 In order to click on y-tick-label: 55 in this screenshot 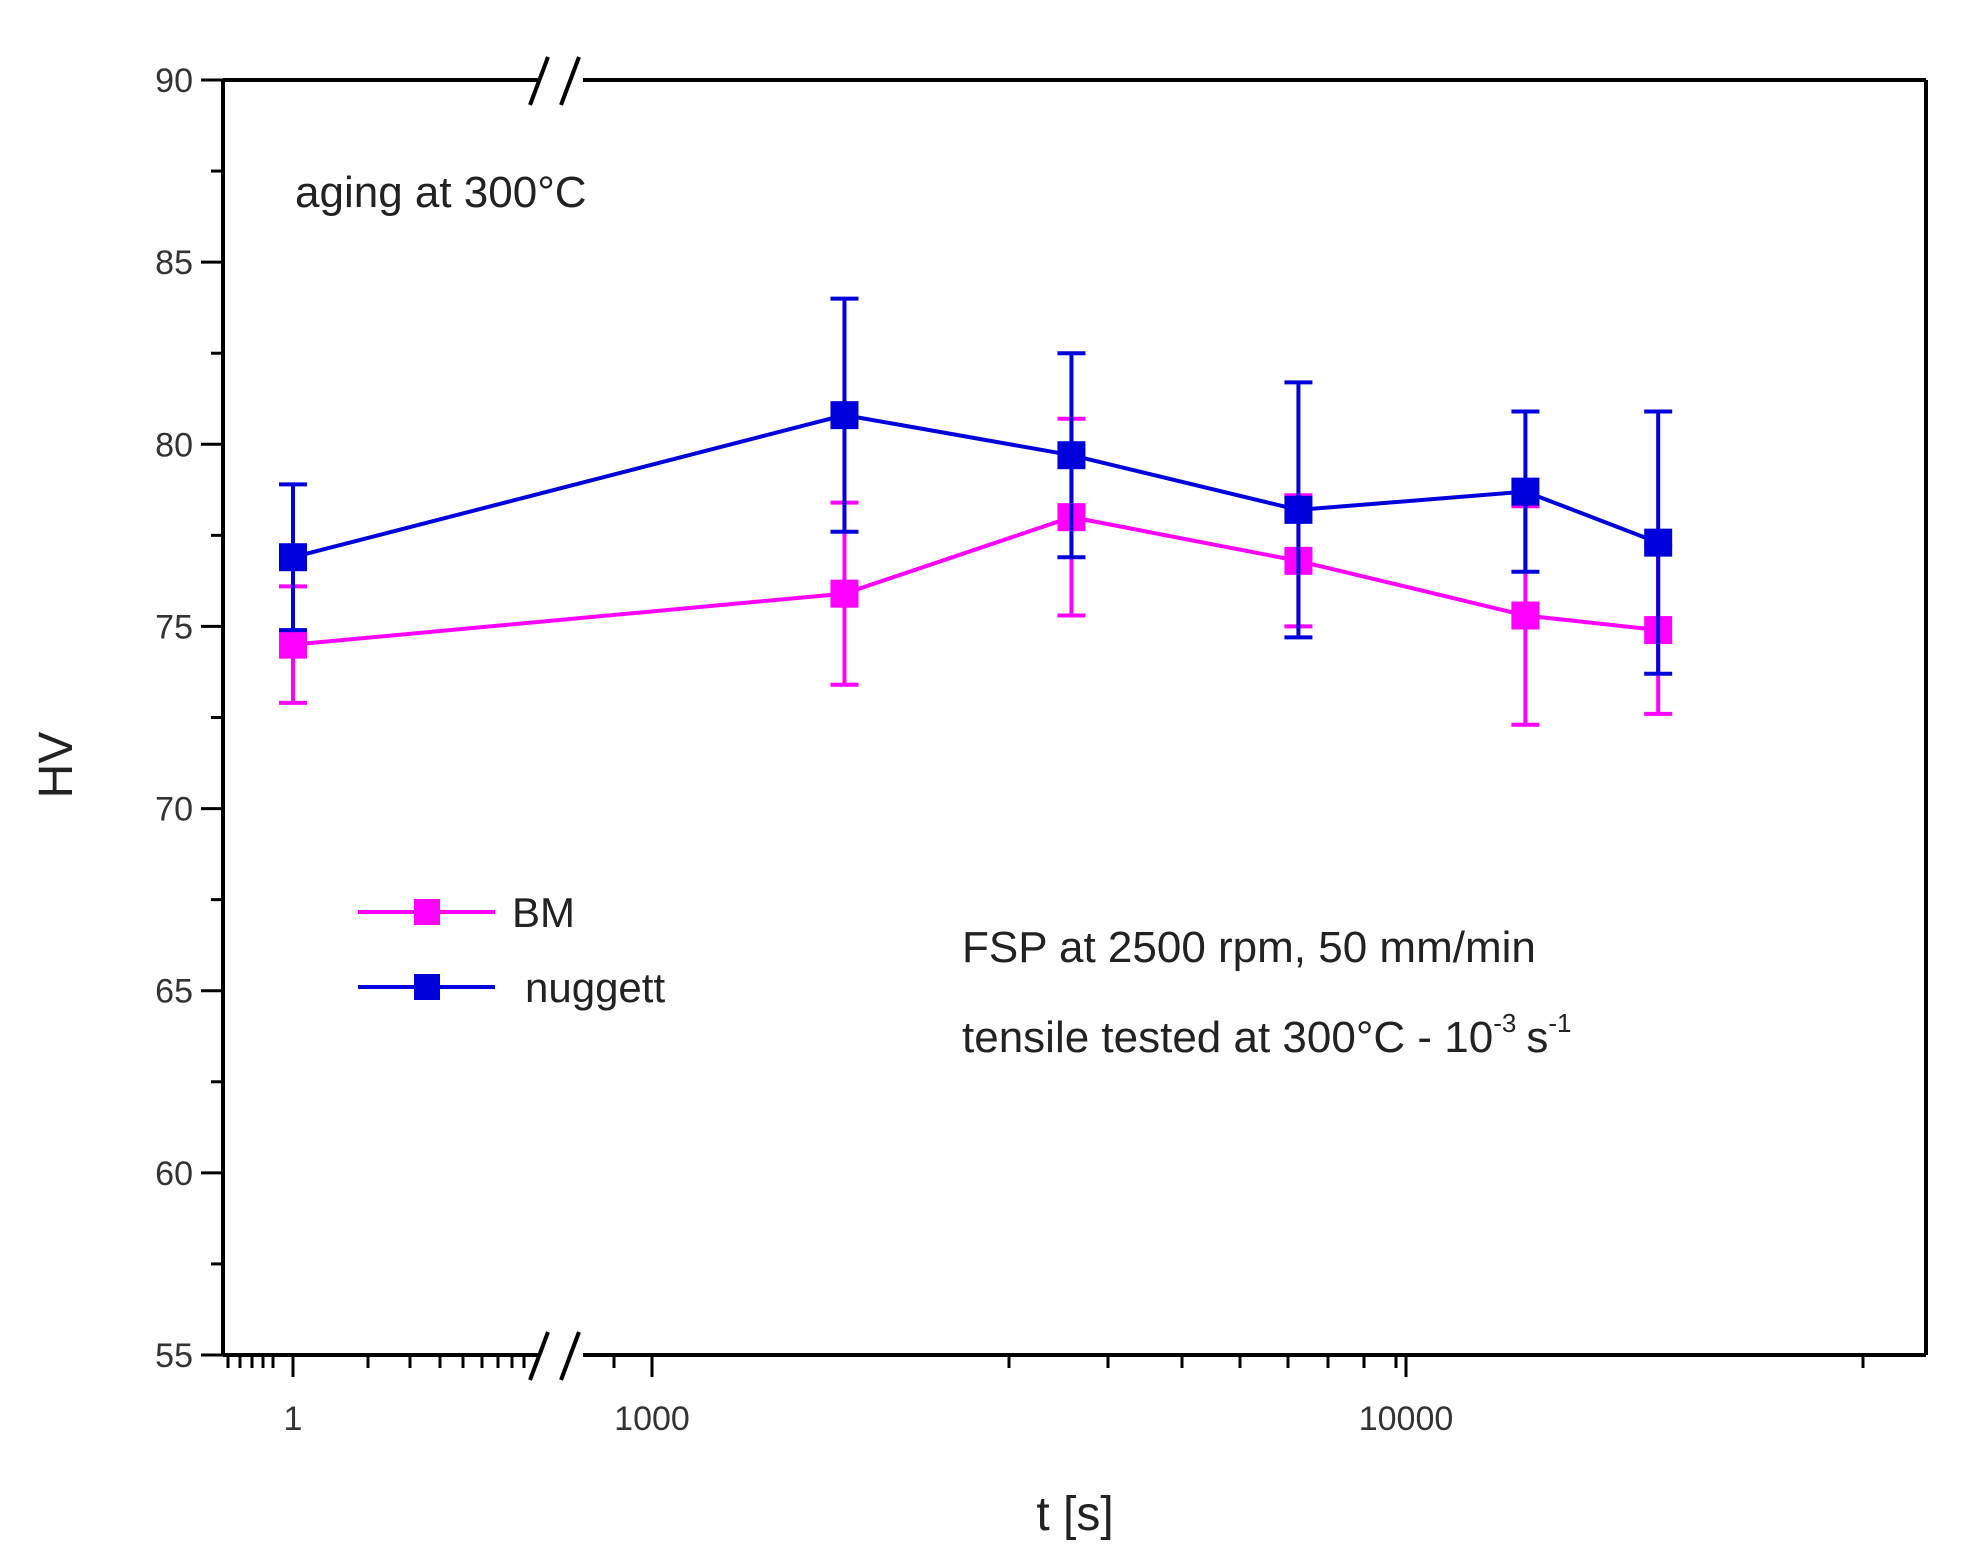, I will do `click(174, 1356)`.